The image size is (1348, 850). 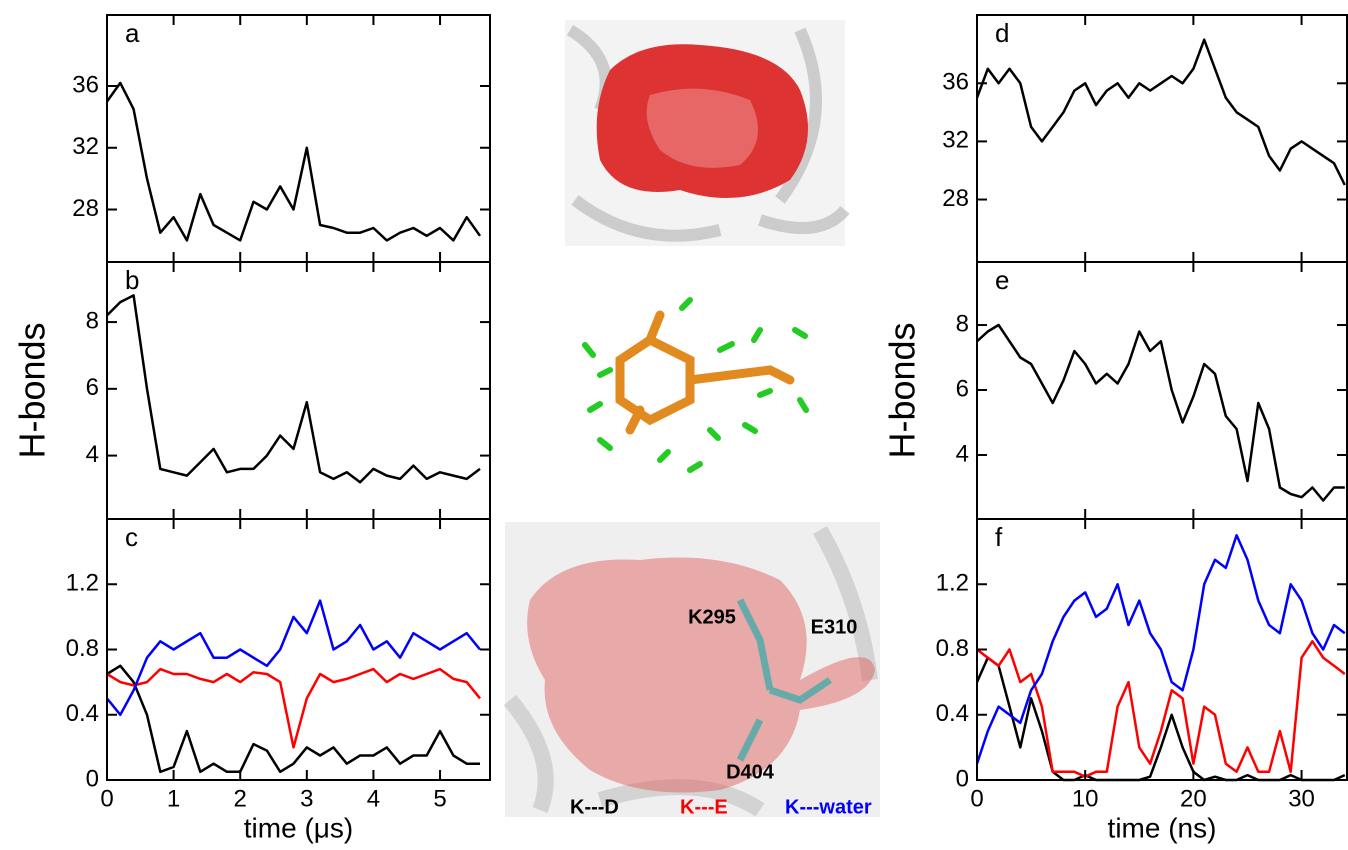 I want to click on x-tick-label: 20, so click(x=1193, y=798).